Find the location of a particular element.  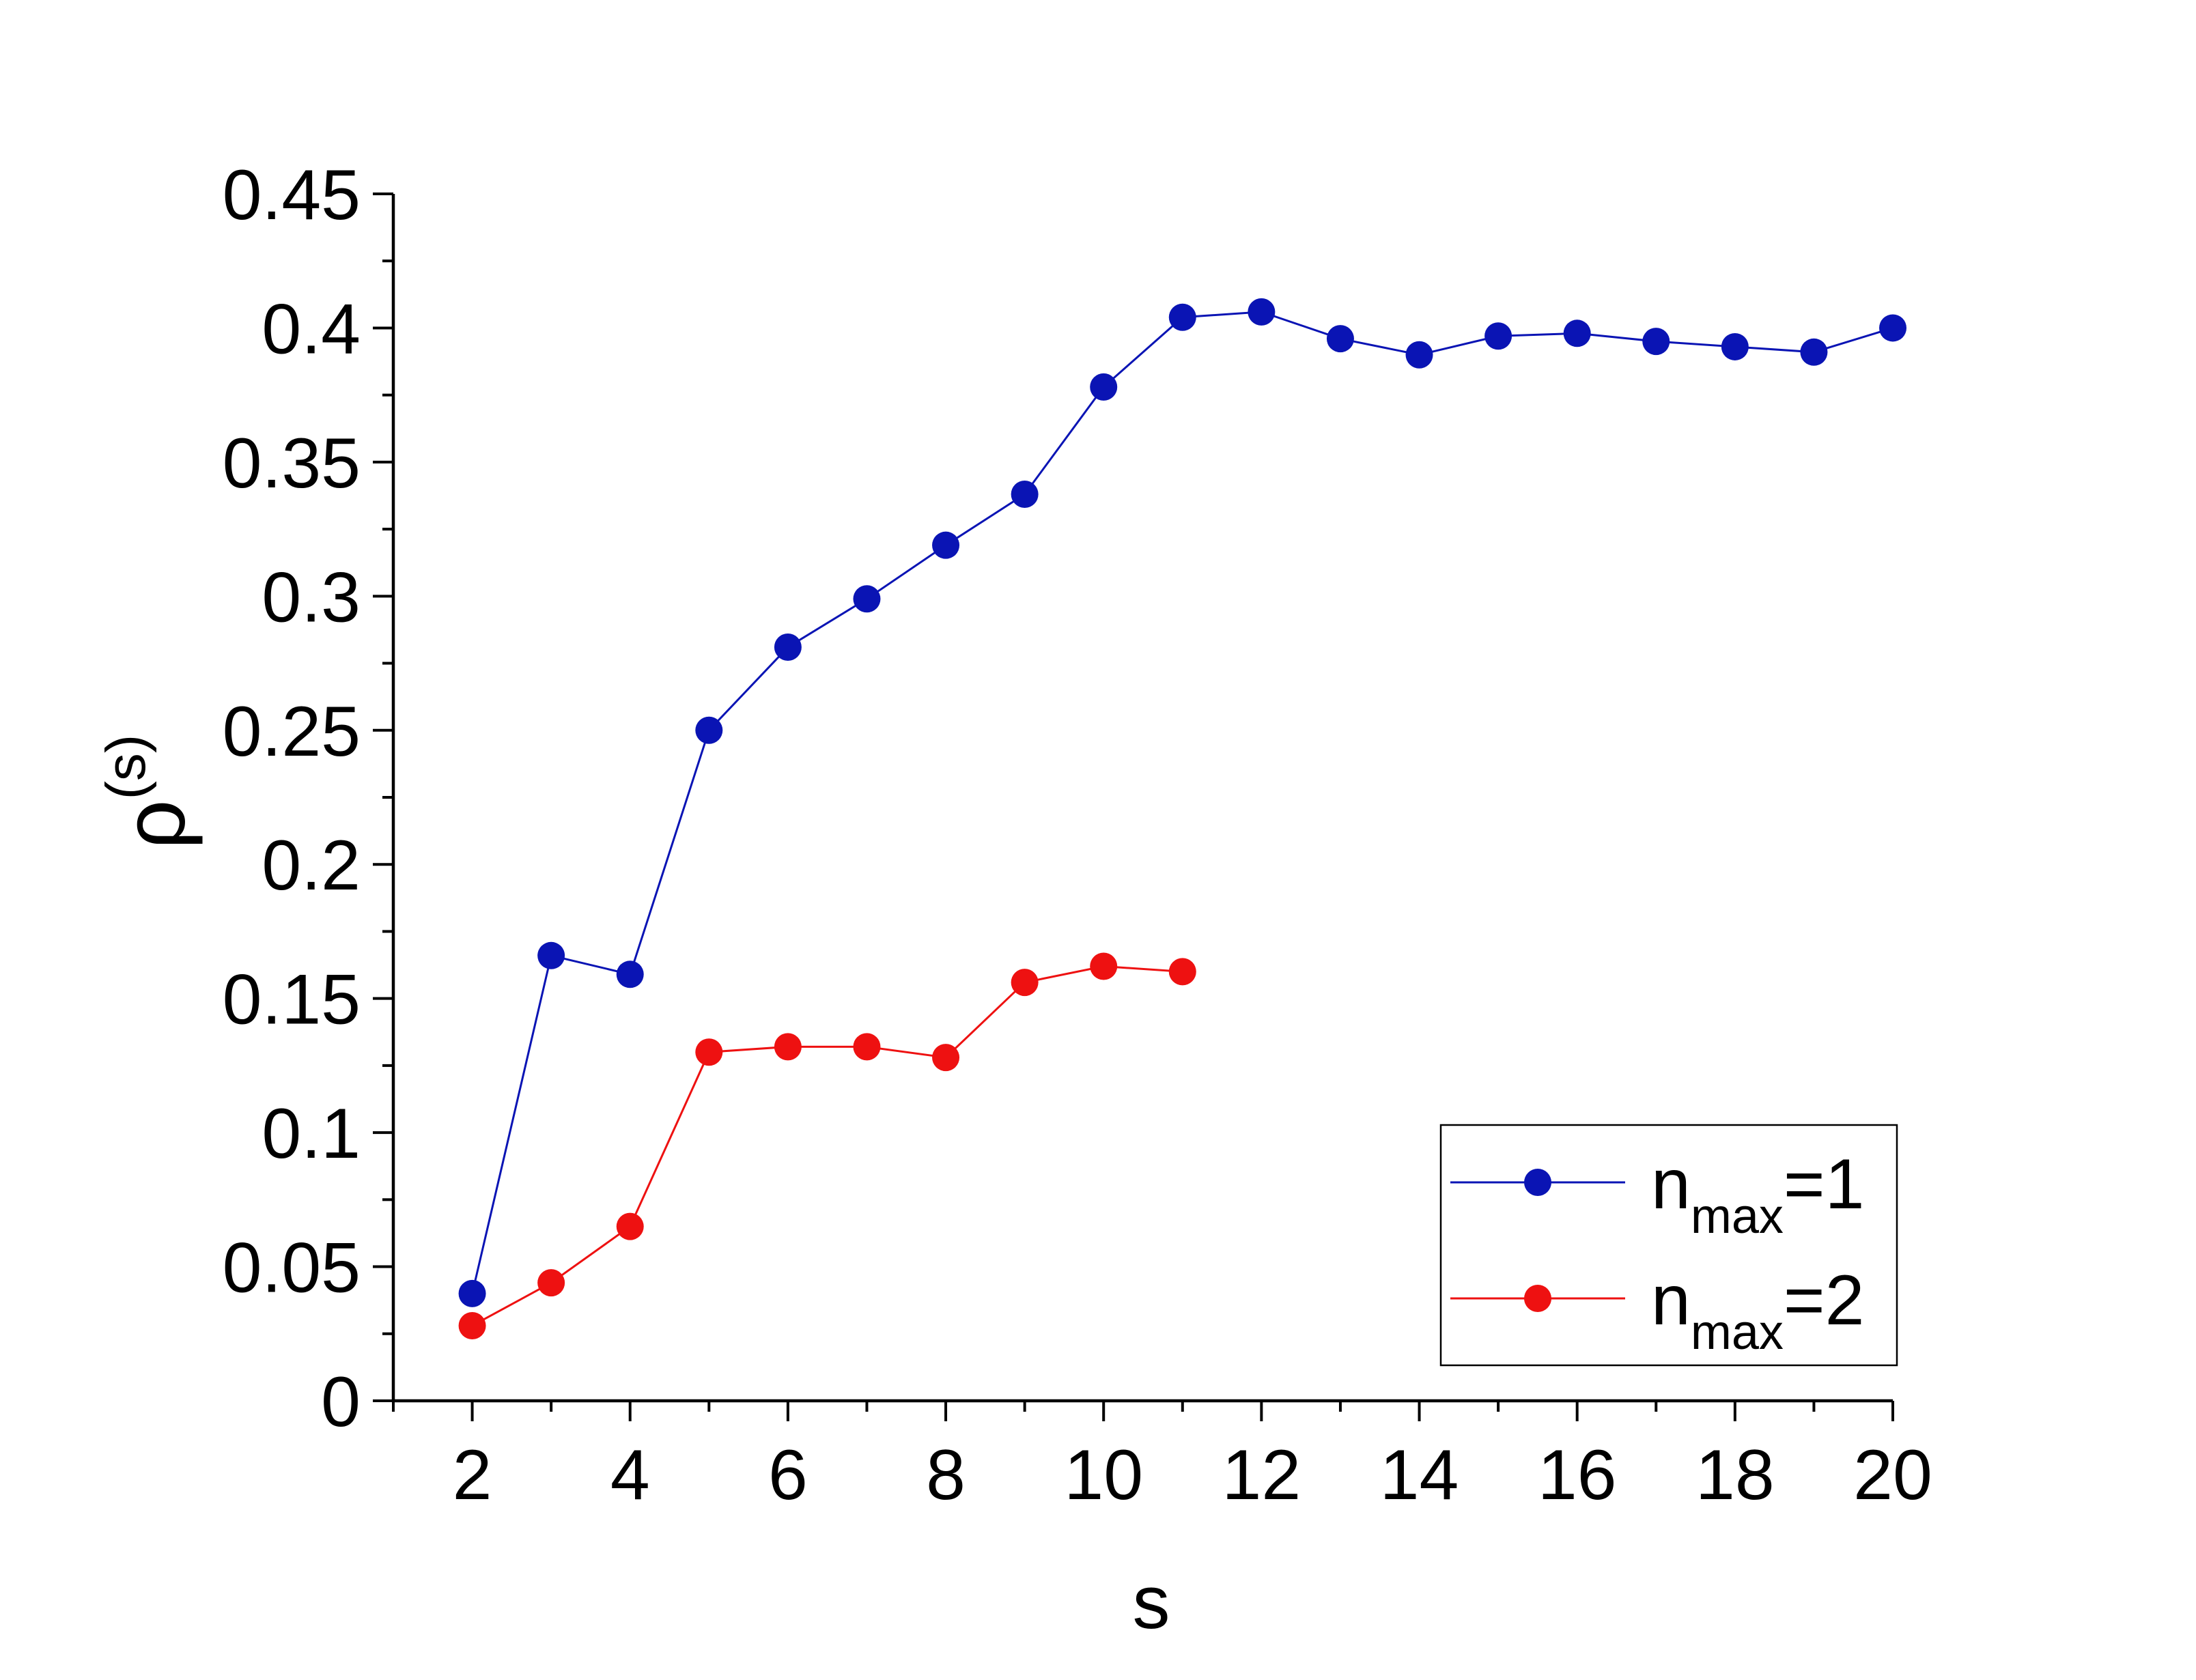

legend-item-2: nmax=2 is located at coordinates (1657, 1310).